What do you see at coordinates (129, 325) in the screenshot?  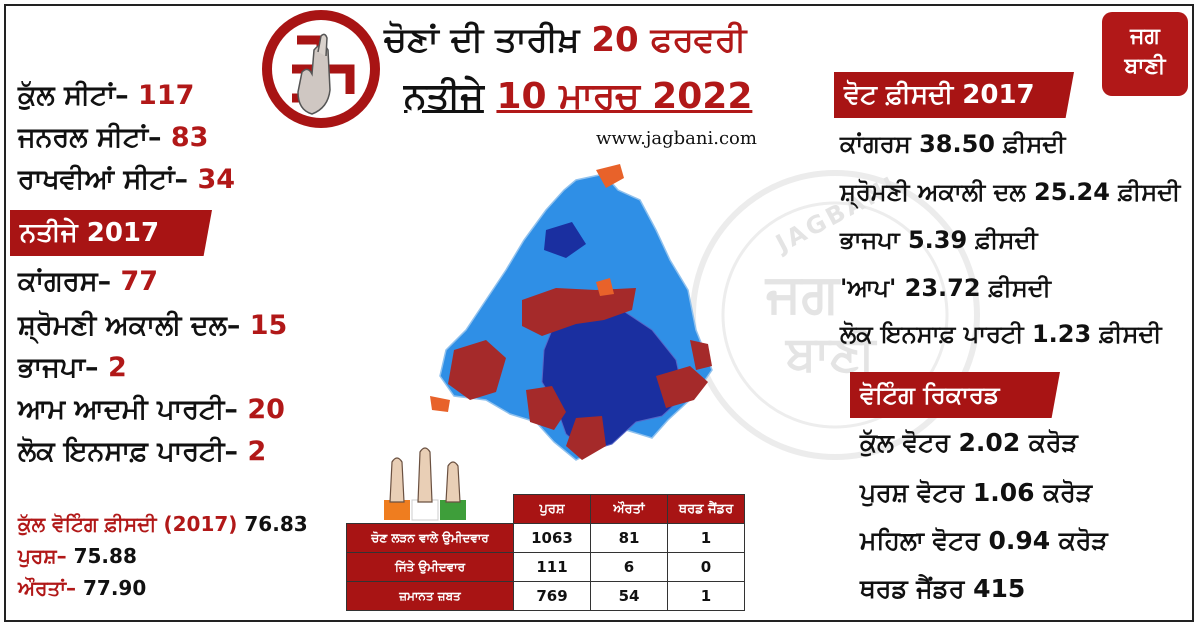 I see `result-label: ਸ਼੍ਰੋਮਣੀ ਅਕਾਲੀ ਦਲ–` at bounding box center [129, 325].